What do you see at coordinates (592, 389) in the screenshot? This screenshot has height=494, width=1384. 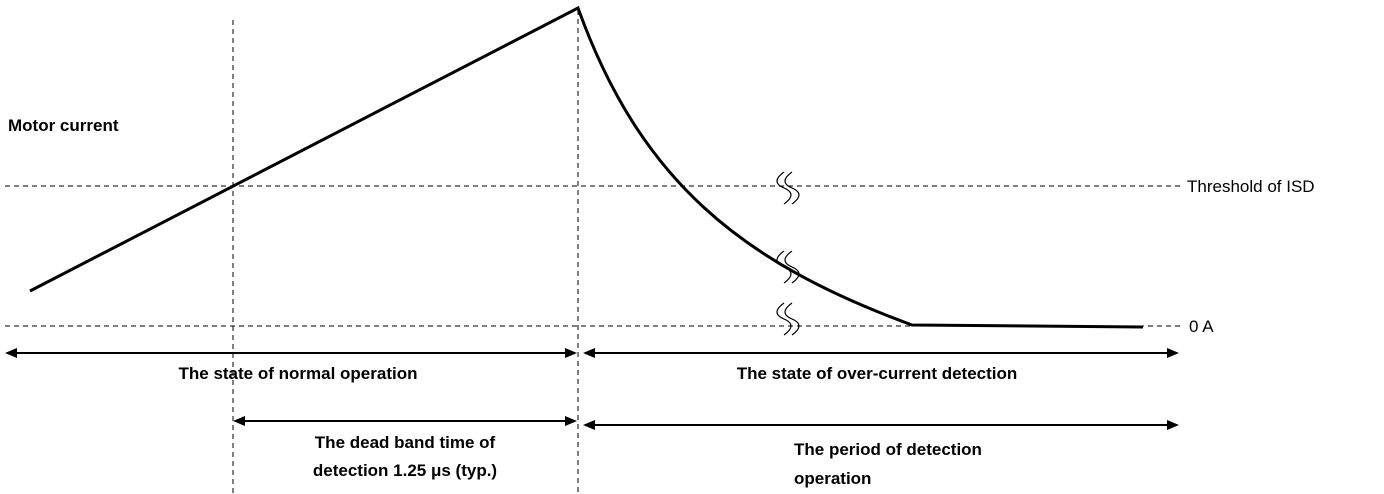 I see `span-arrows` at bounding box center [592, 389].